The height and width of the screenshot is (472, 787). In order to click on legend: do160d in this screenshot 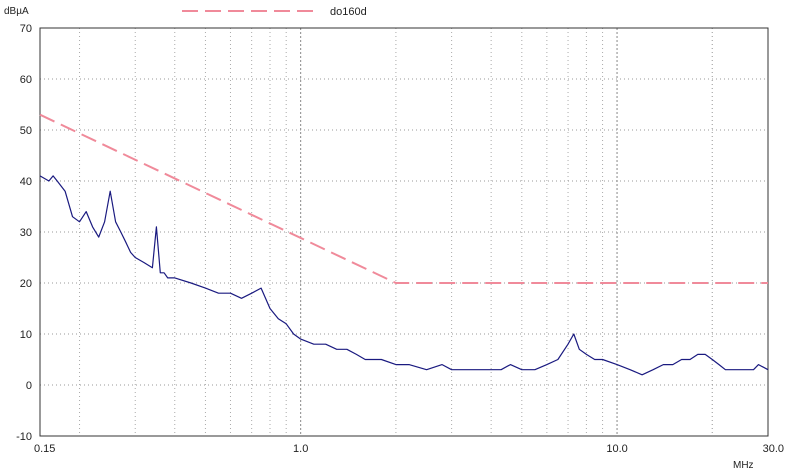, I will do `click(274, 12)`.